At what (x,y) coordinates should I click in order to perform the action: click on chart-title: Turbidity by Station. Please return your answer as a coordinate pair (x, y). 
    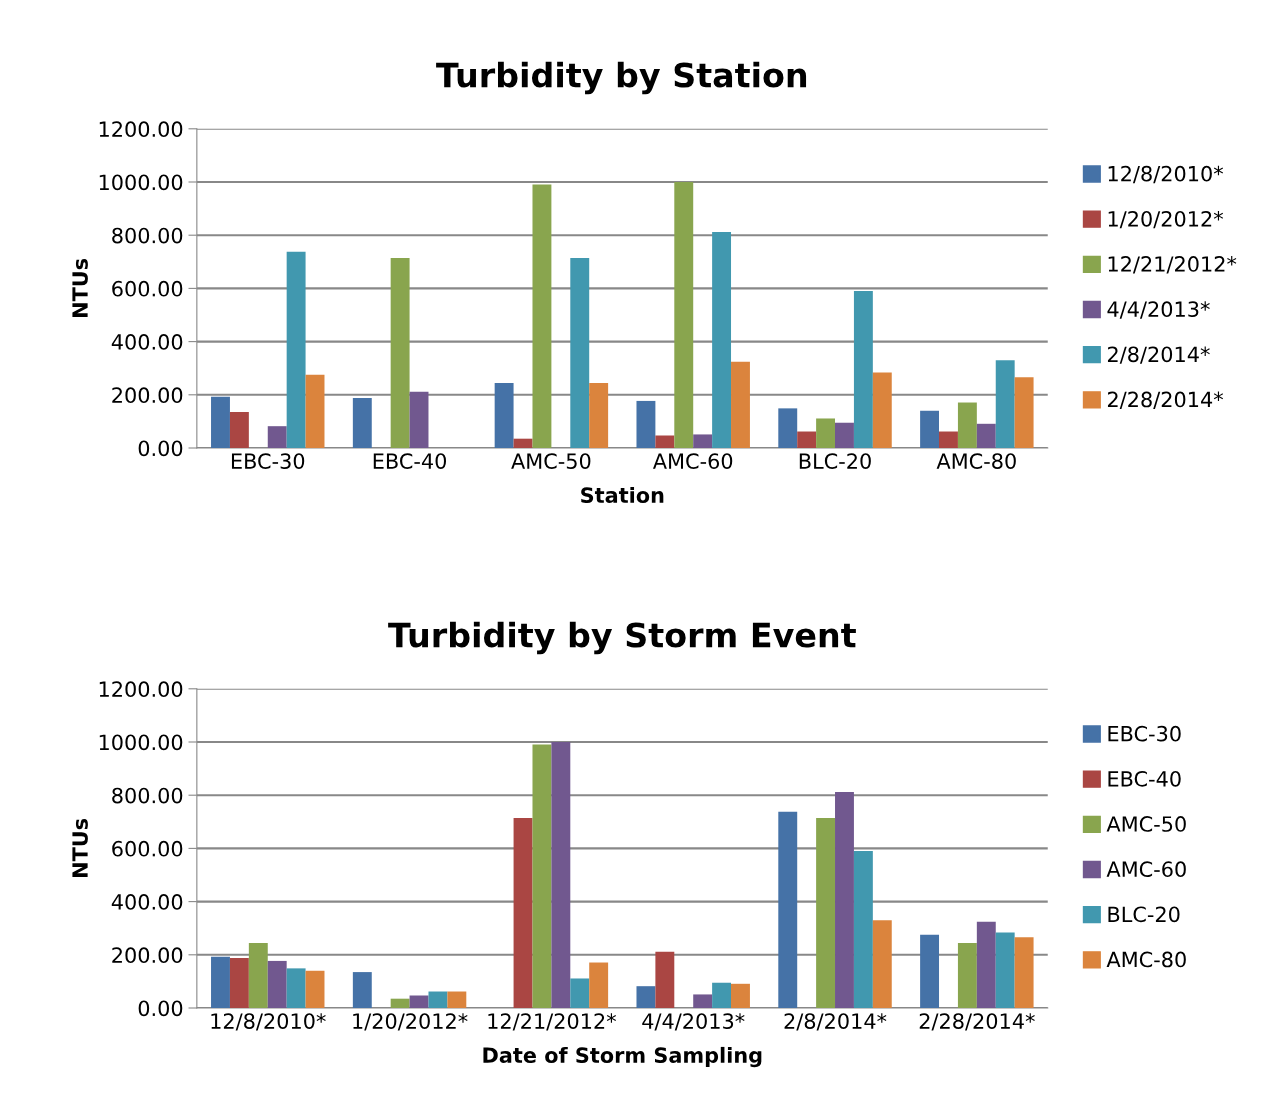
    Looking at the image, I should click on (621, 78).